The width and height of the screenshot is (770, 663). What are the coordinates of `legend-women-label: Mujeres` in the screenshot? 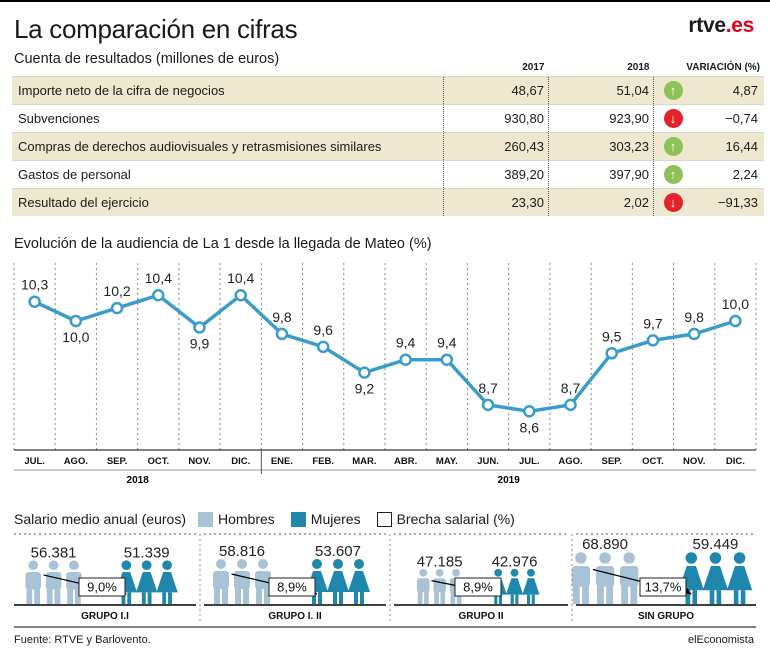 It's located at (335, 519).